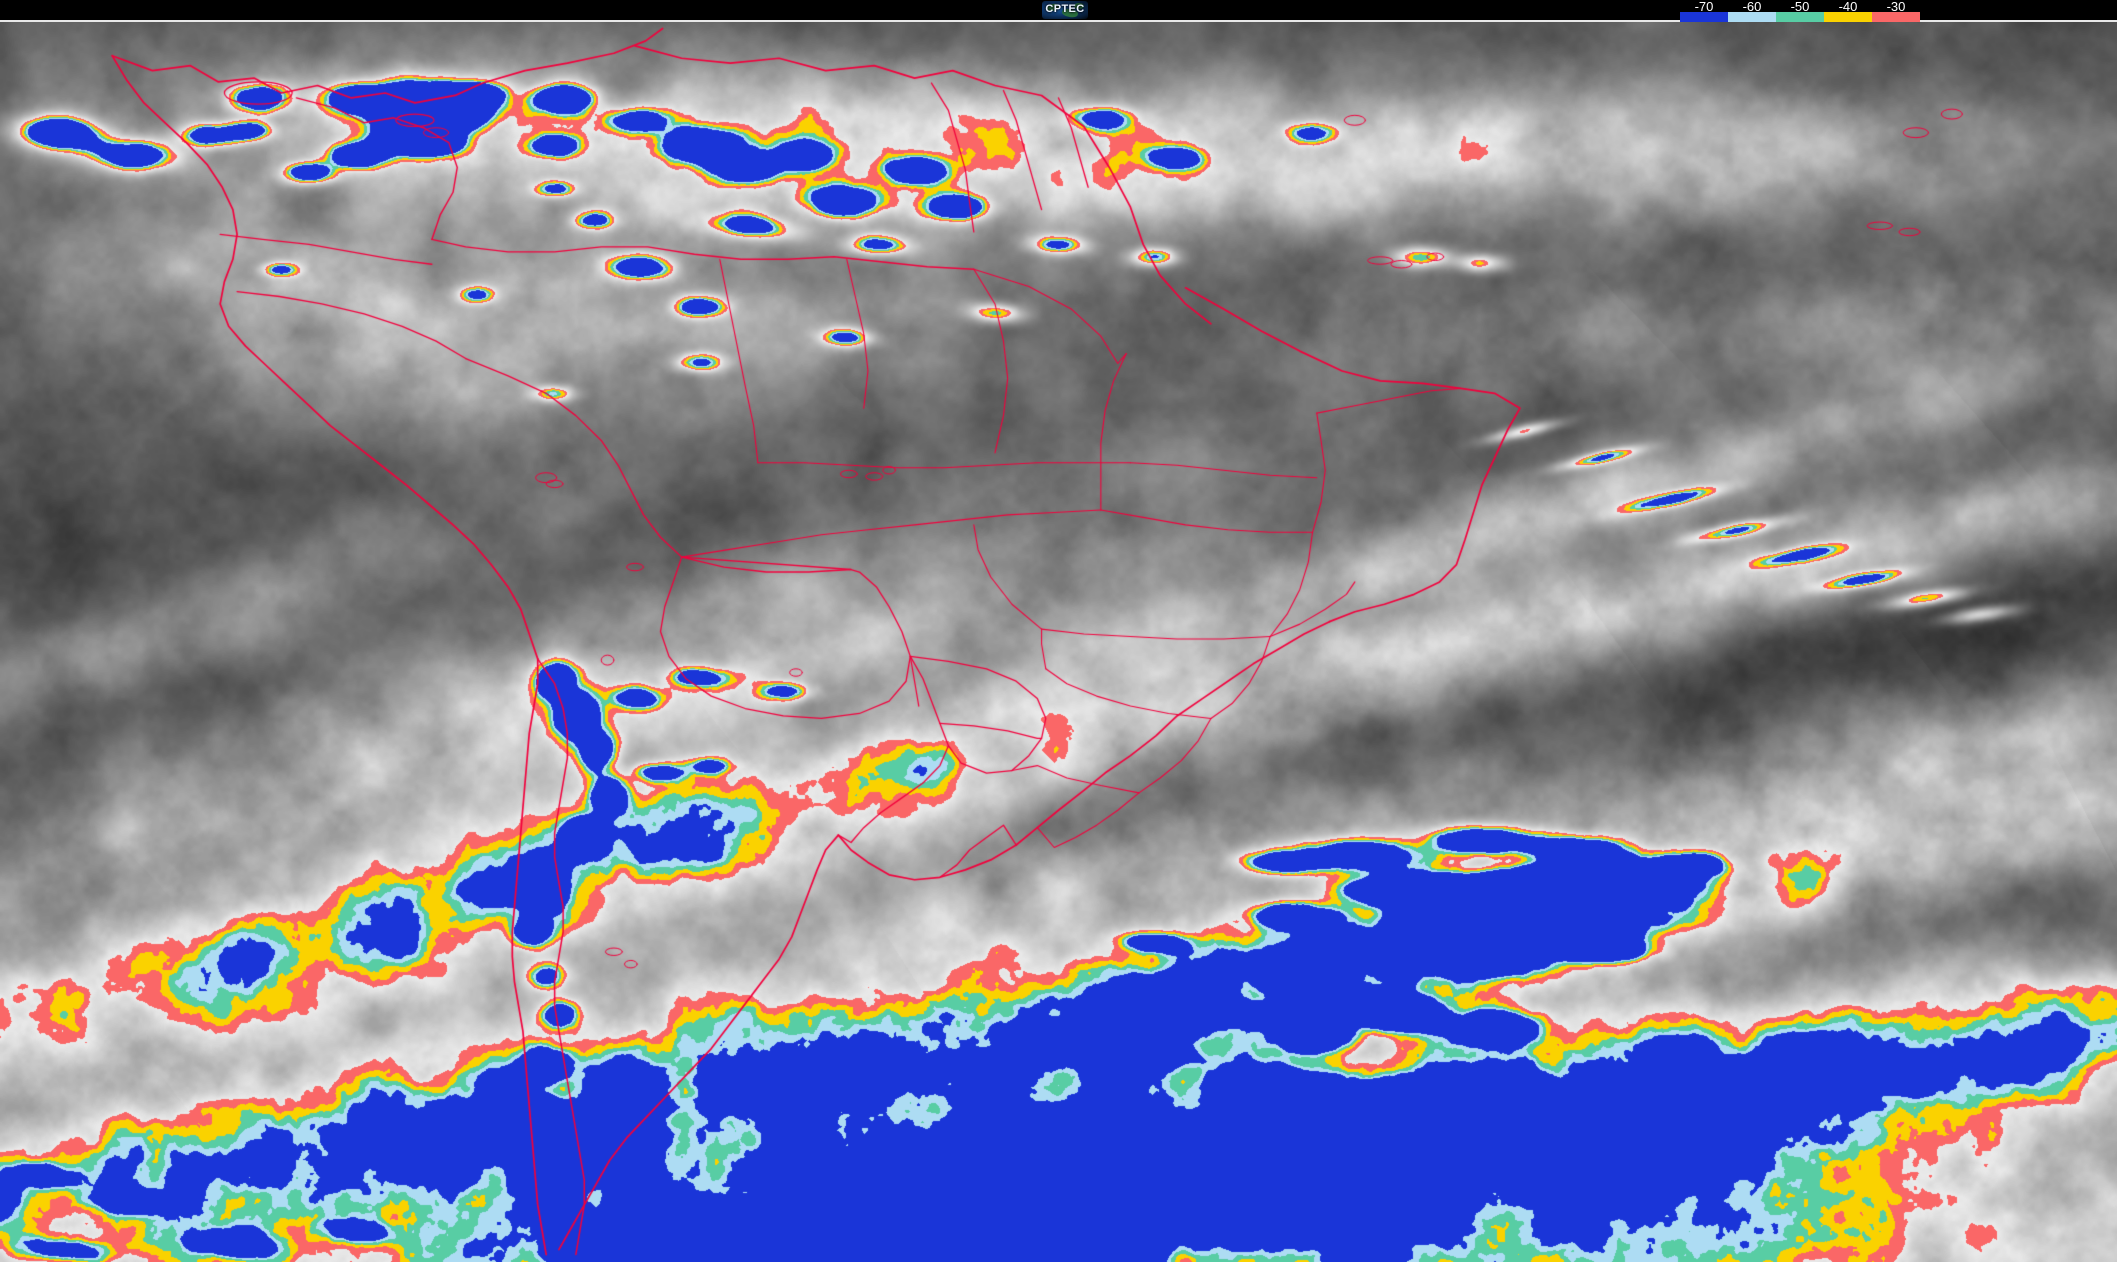 The image size is (2117, 1262). I want to click on colorbar-tick-label: -30, so click(1896, 7).